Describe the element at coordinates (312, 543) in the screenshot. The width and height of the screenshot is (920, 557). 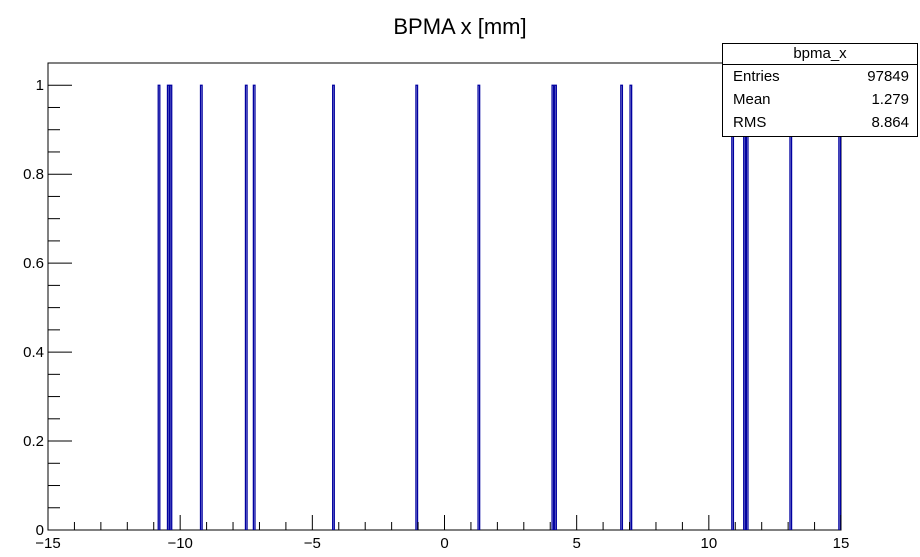
I see `x-tick-label: −5` at that location.